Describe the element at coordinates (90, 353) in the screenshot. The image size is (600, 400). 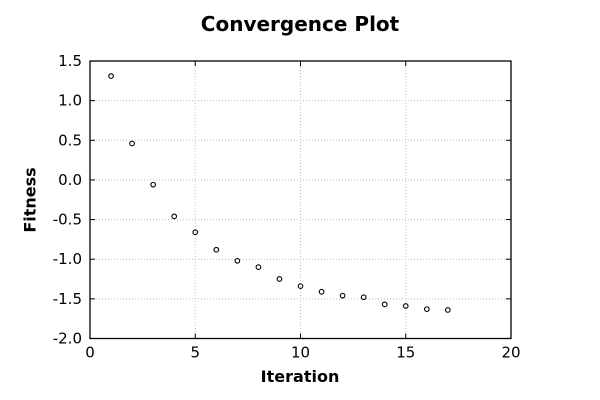
I see `x-tick-label: 0` at that location.